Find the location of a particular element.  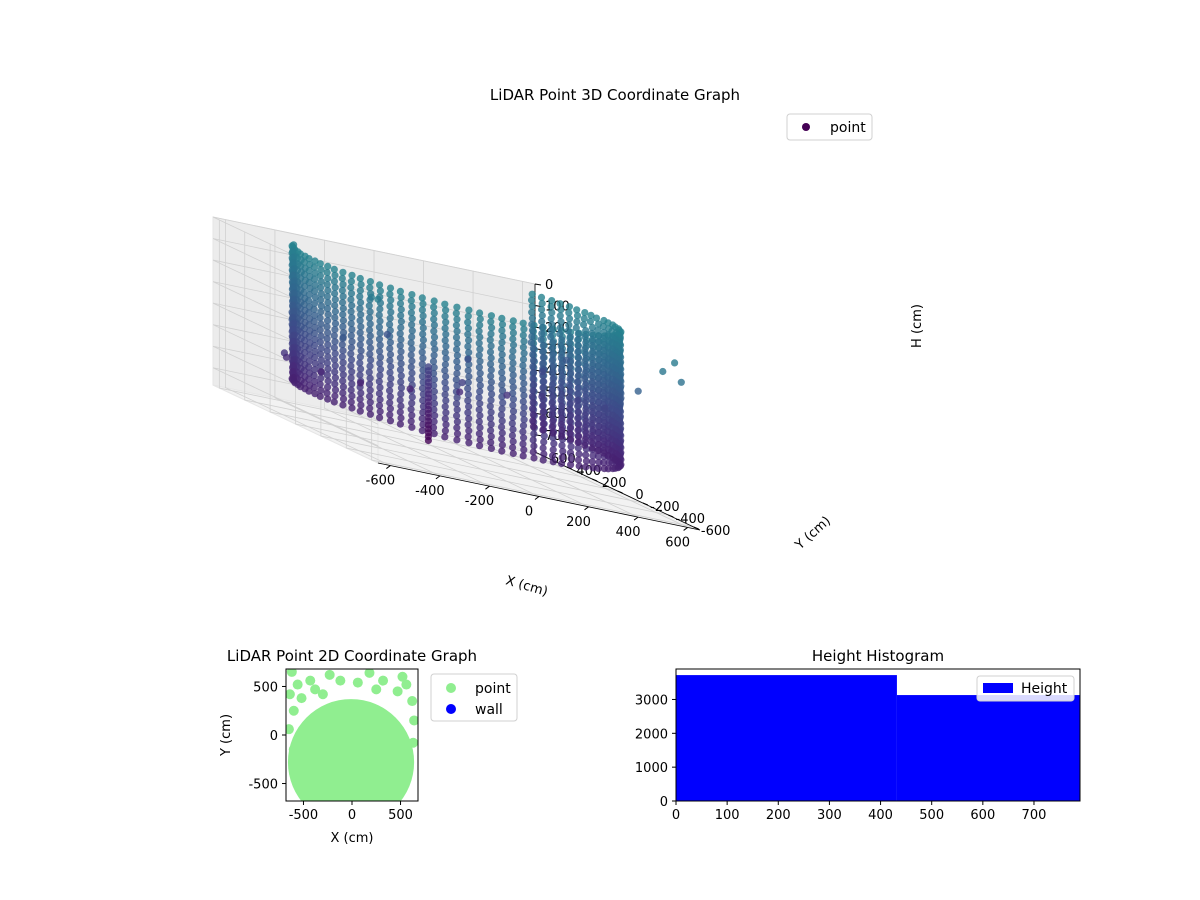

tick-label-h-x: 100 is located at coordinates (727, 815).